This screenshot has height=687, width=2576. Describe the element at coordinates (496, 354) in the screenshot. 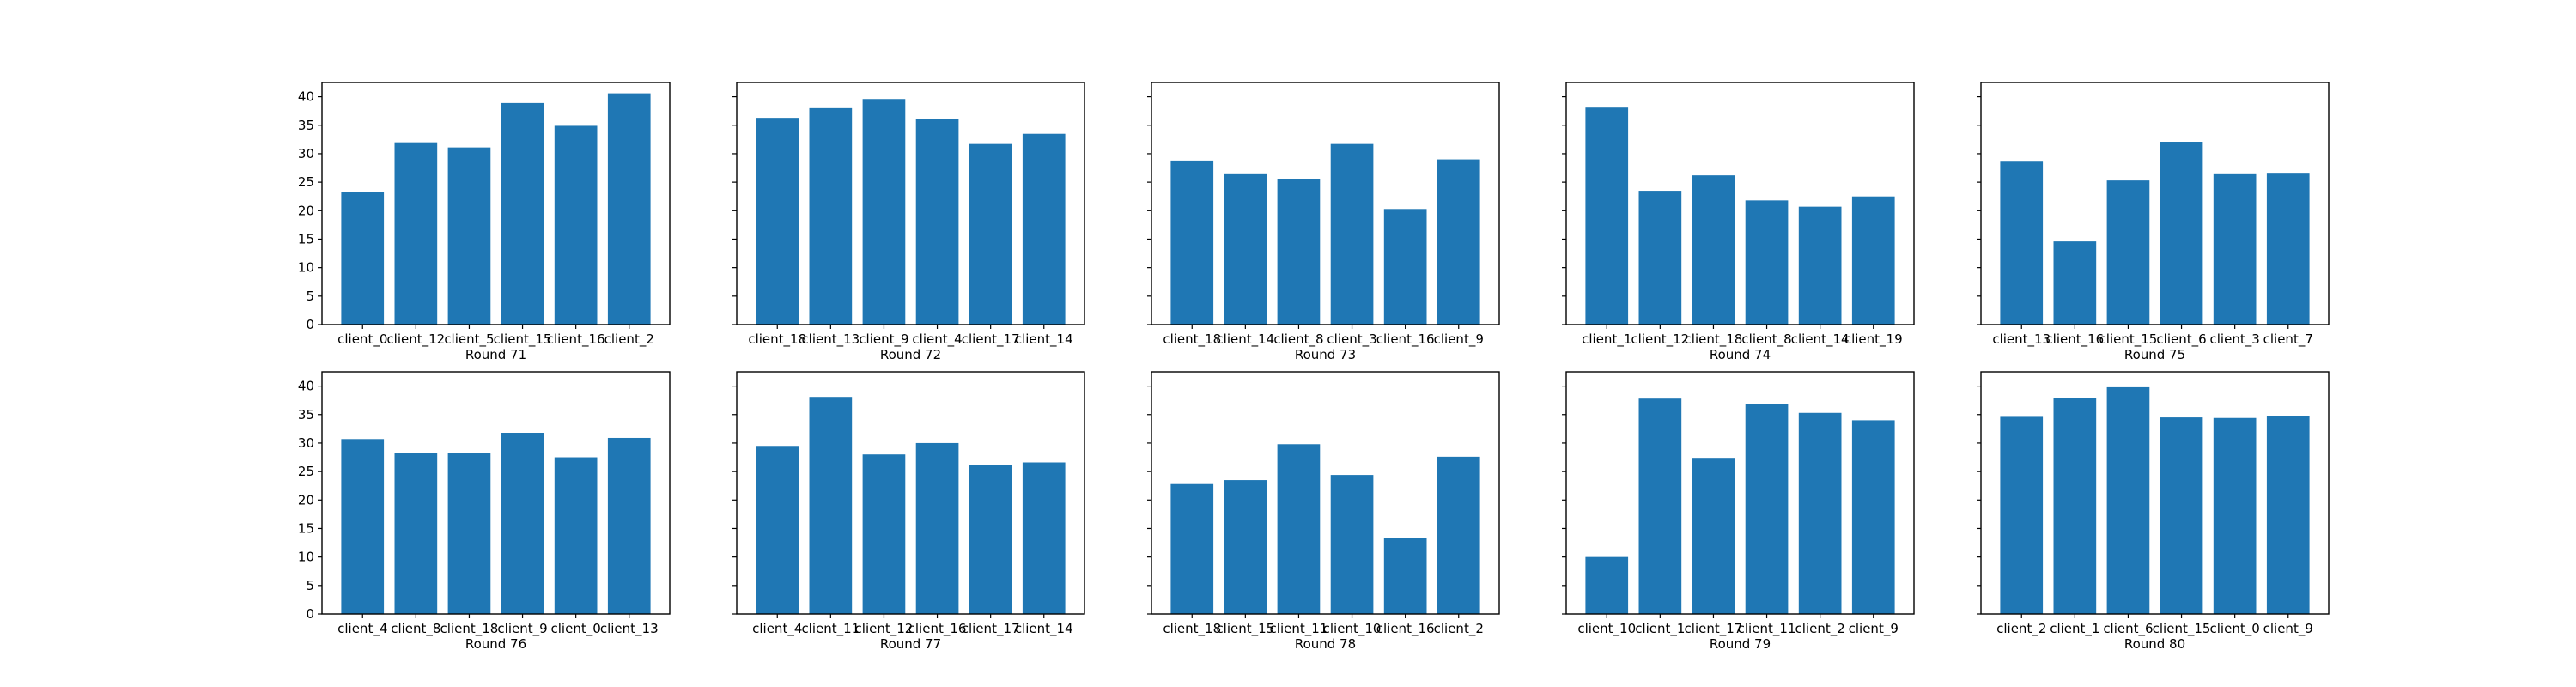

I see `x-axis-label: Round 71` at that location.